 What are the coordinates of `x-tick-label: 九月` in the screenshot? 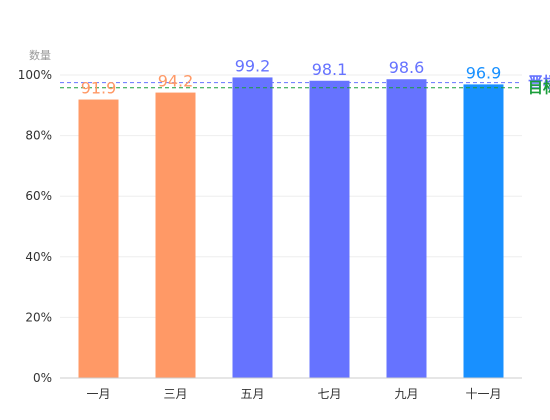 It's located at (406, 394).